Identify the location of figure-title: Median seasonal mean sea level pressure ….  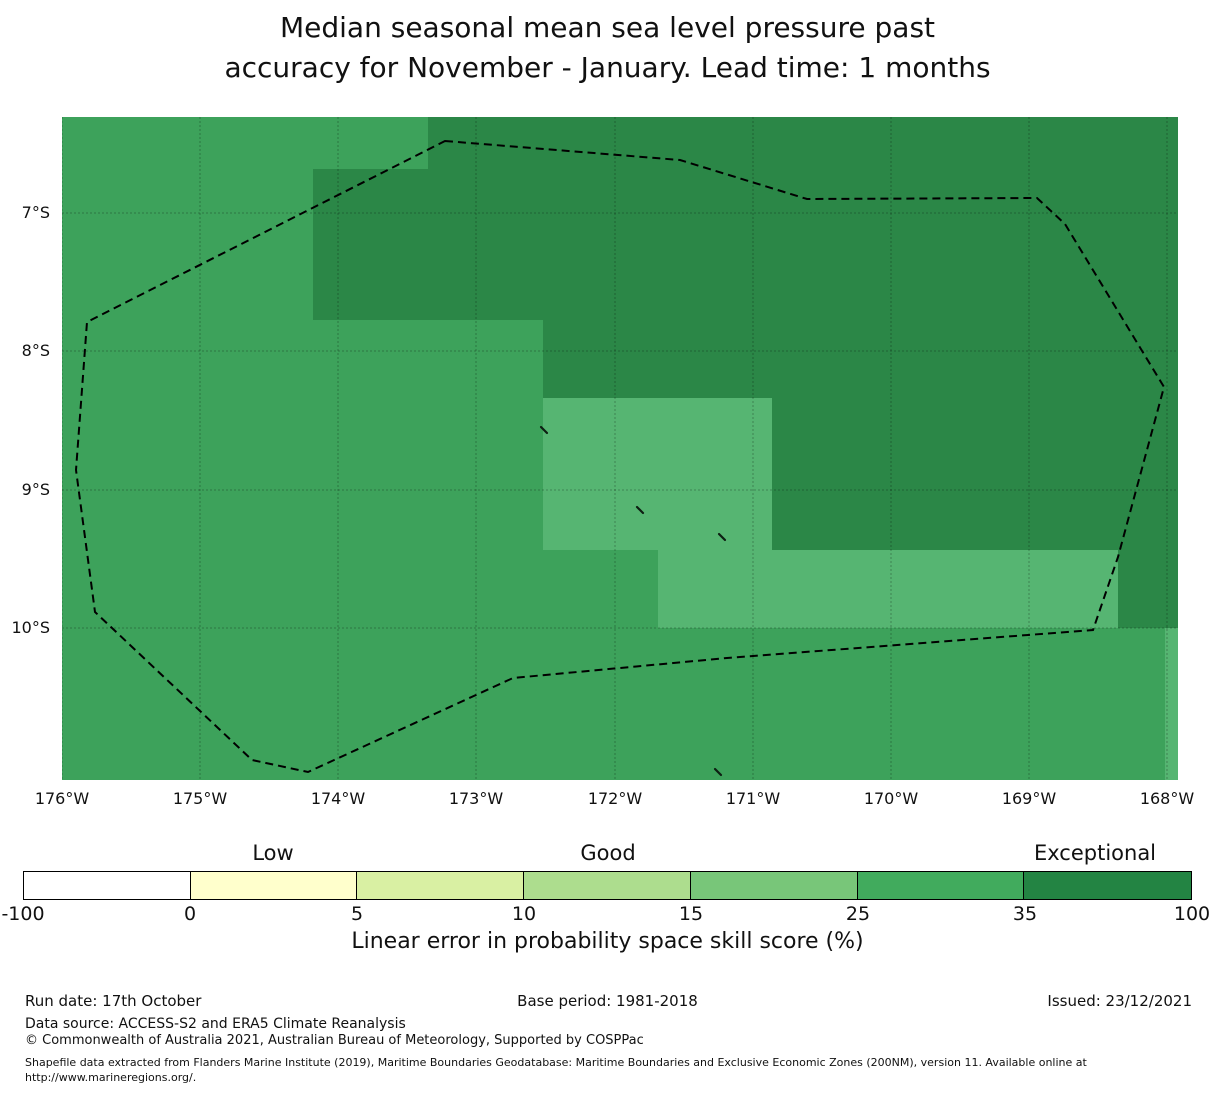
(607, 47).